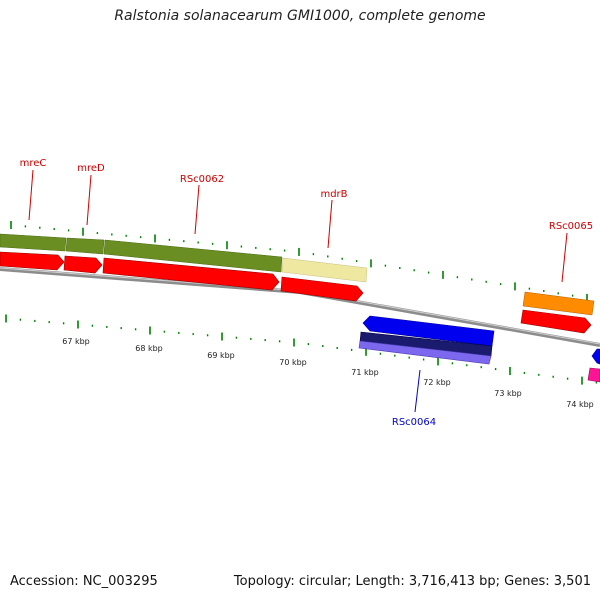  Describe the element at coordinates (32, 261) in the screenshot. I see `cds-mreC` at that location.